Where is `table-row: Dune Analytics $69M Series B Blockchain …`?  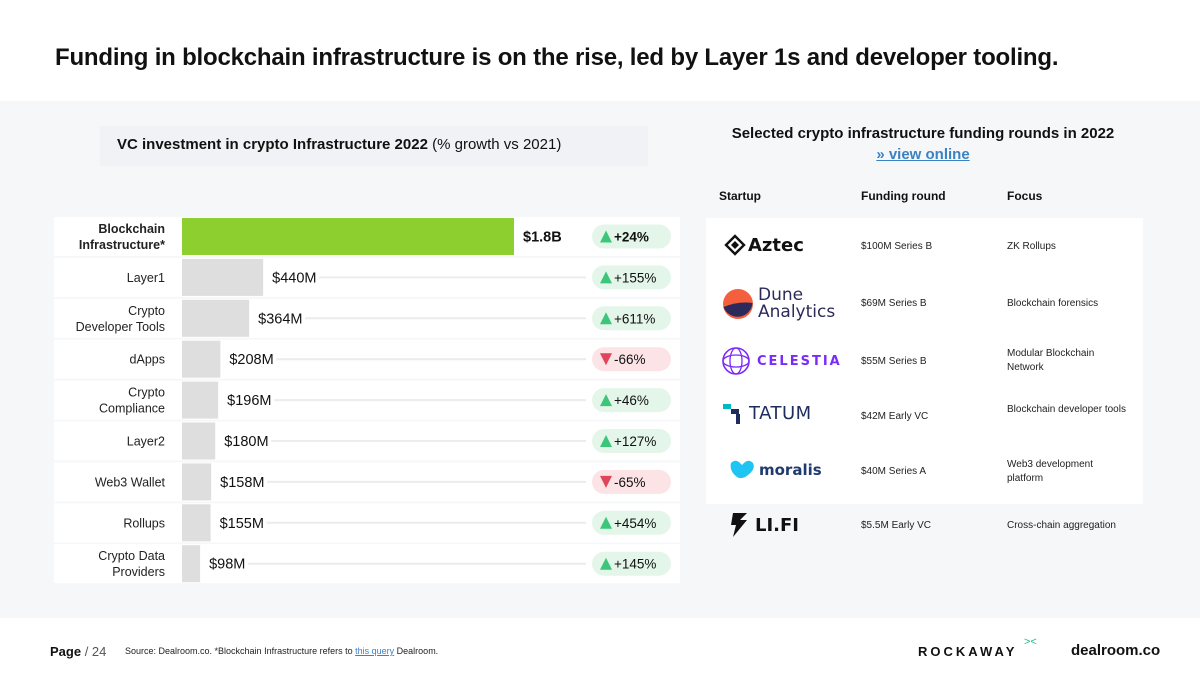
table-row: Dune Analytics $69M Series B Blockchain … is located at coordinates (924, 305).